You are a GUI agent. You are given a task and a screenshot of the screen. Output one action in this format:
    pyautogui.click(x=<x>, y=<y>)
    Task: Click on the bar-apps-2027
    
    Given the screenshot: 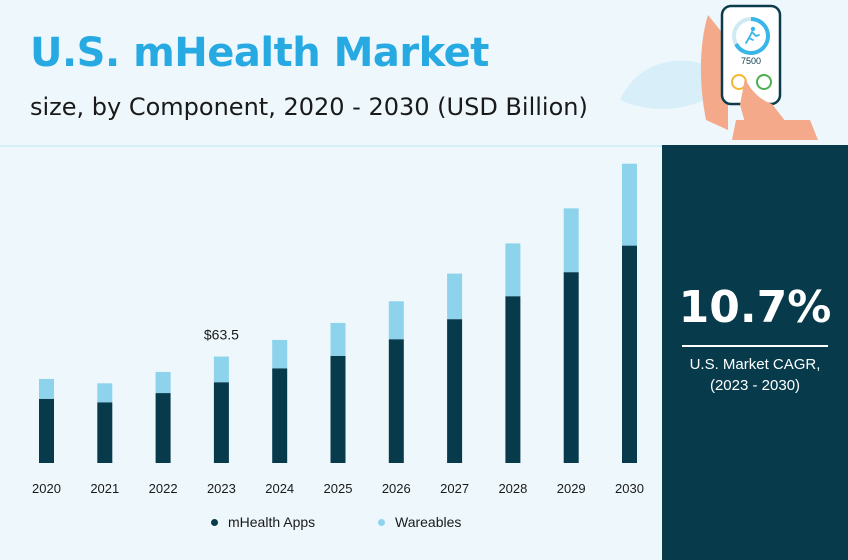 What is the action you would take?
    pyautogui.click(x=455, y=391)
    